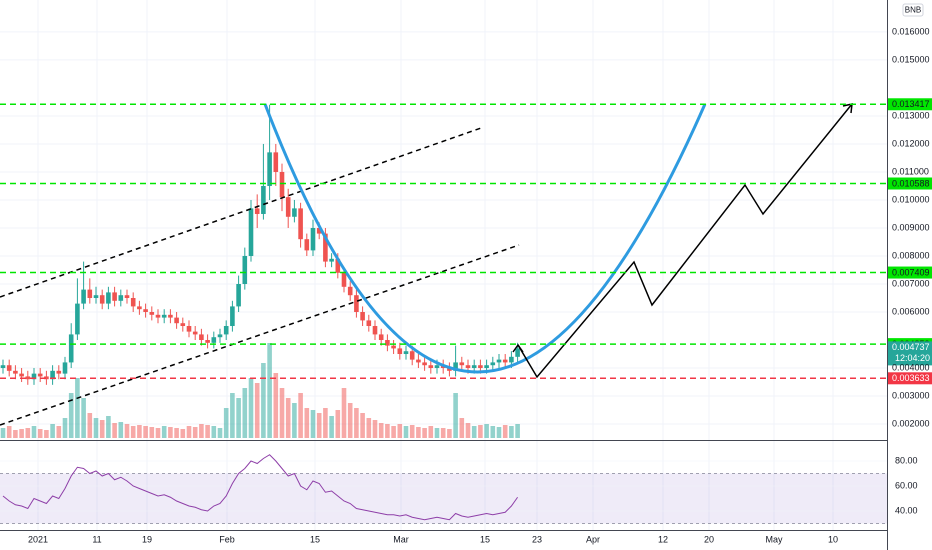  I want to click on y-tick-label: 0.011000, so click(910, 171).